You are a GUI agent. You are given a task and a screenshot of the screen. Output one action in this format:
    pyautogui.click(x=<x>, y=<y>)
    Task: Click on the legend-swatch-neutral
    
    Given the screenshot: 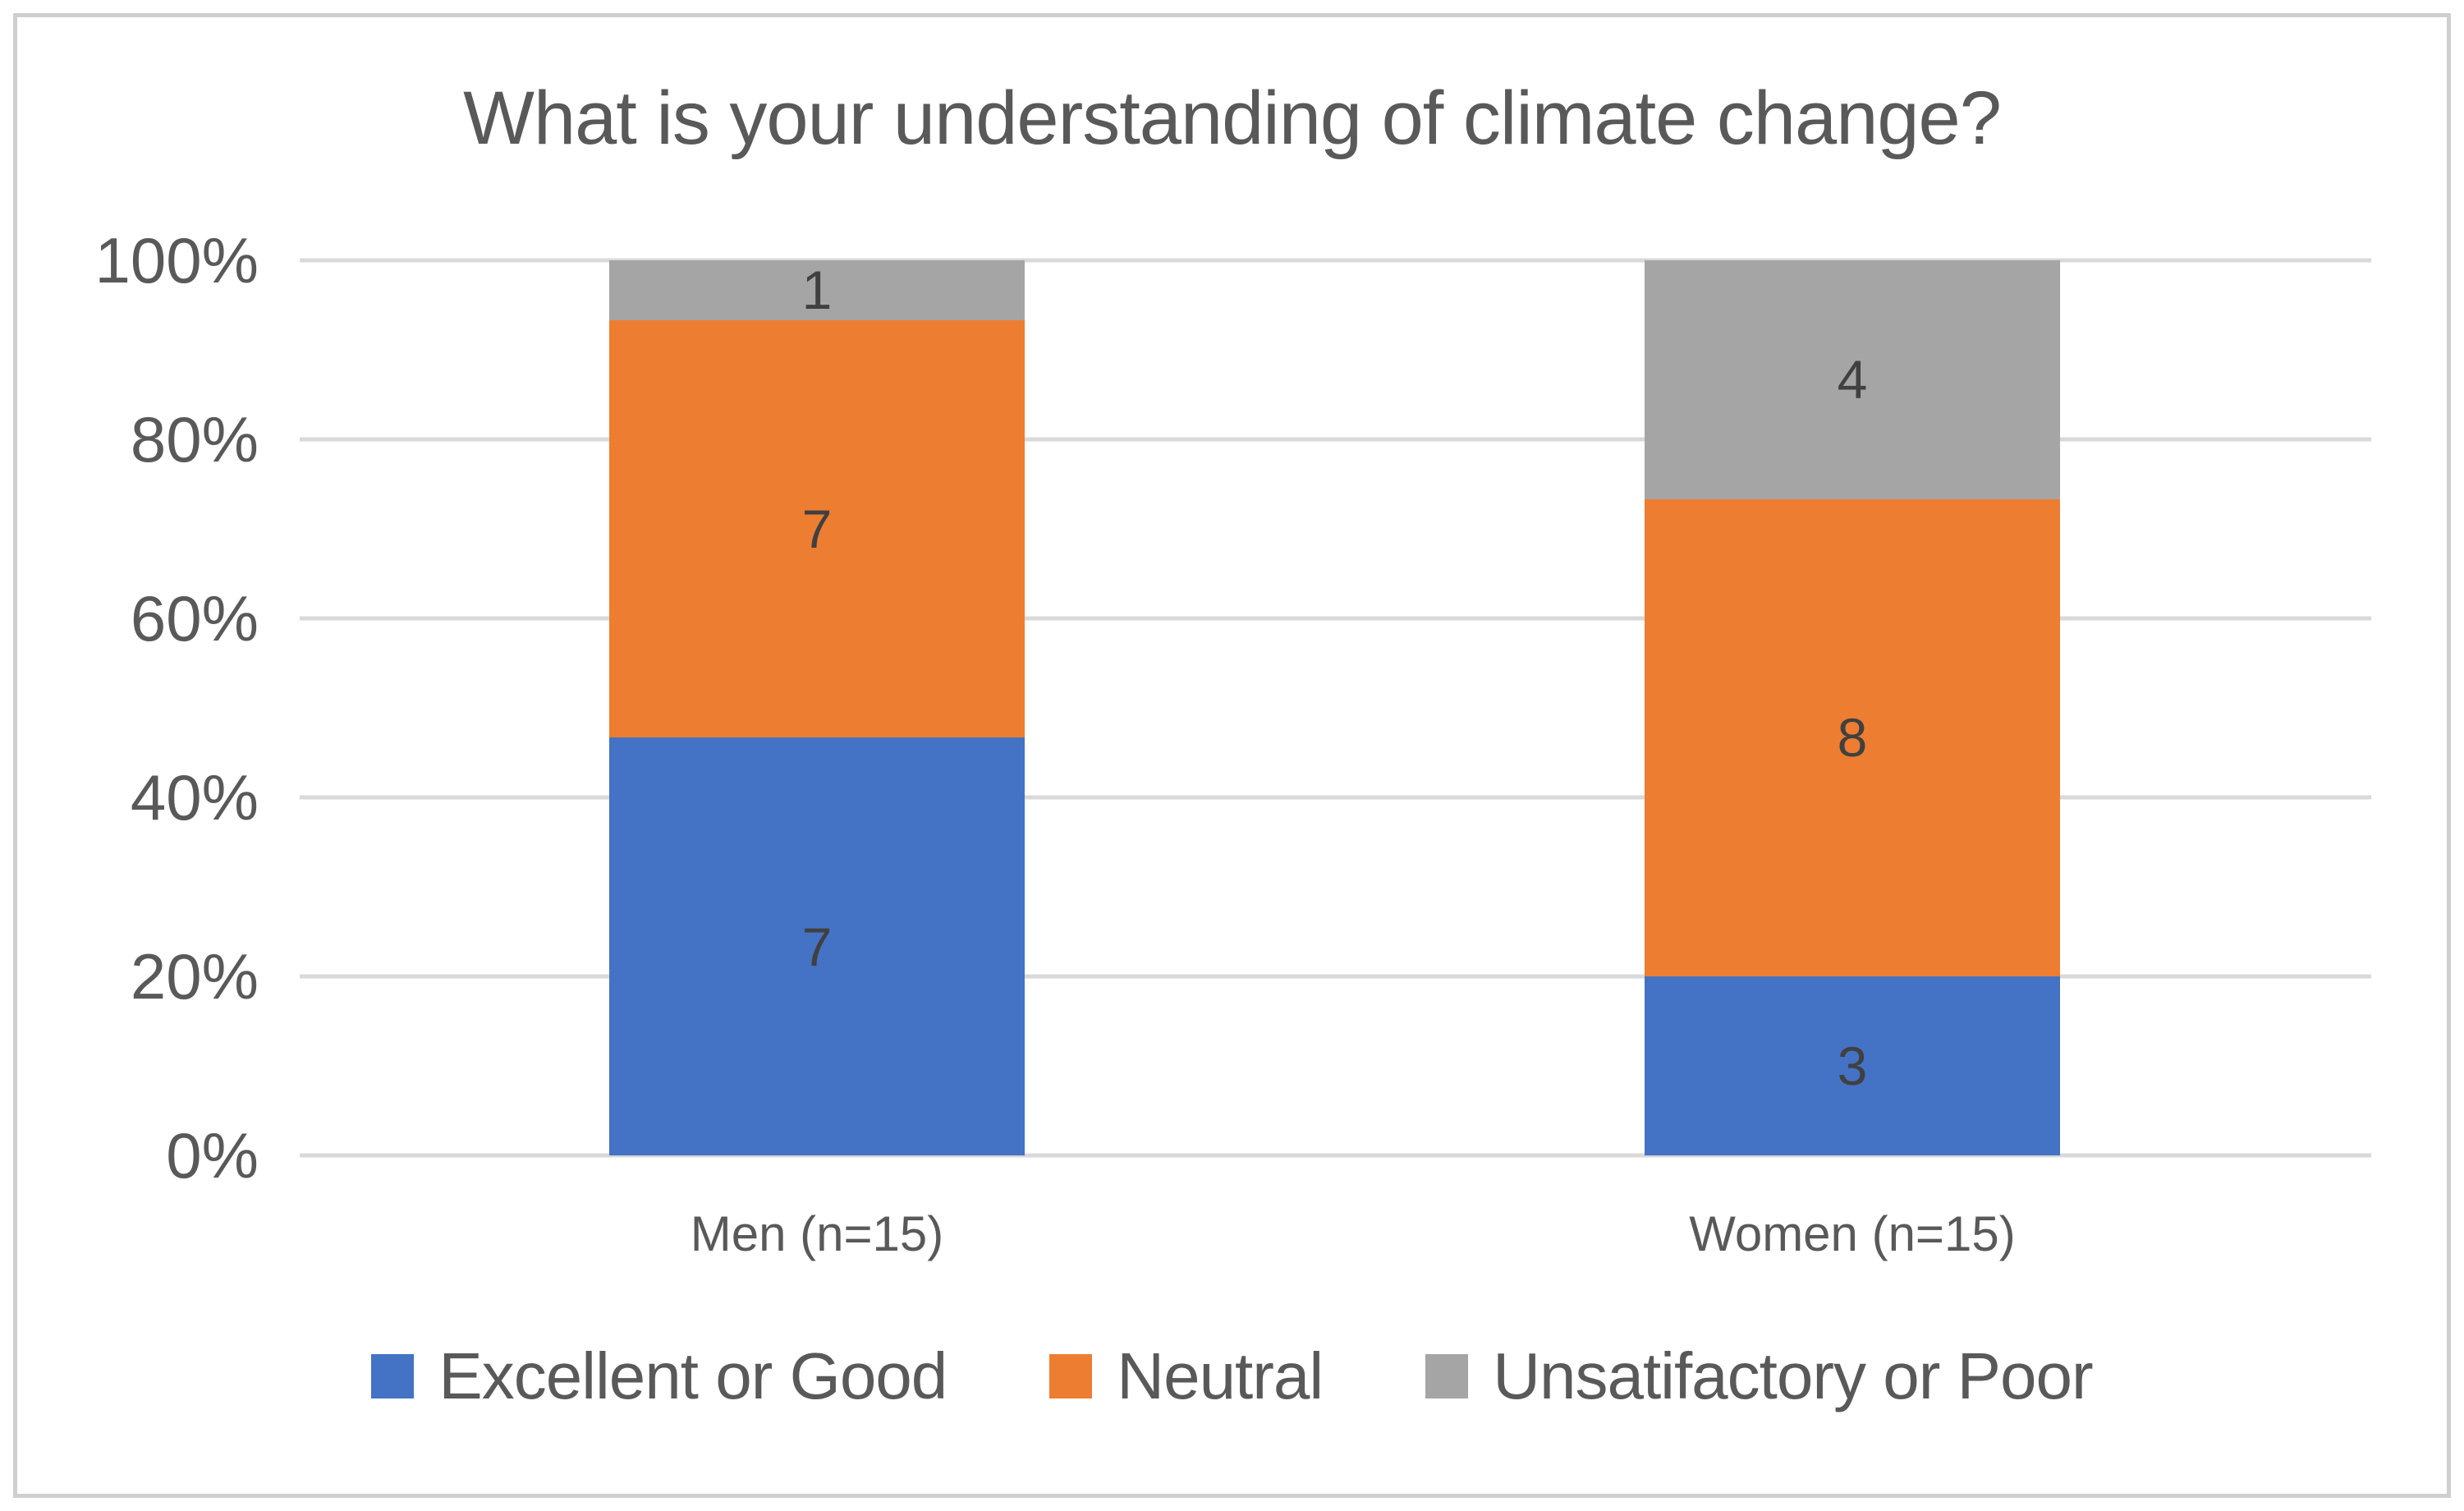 What is the action you would take?
    pyautogui.click(x=1071, y=1376)
    